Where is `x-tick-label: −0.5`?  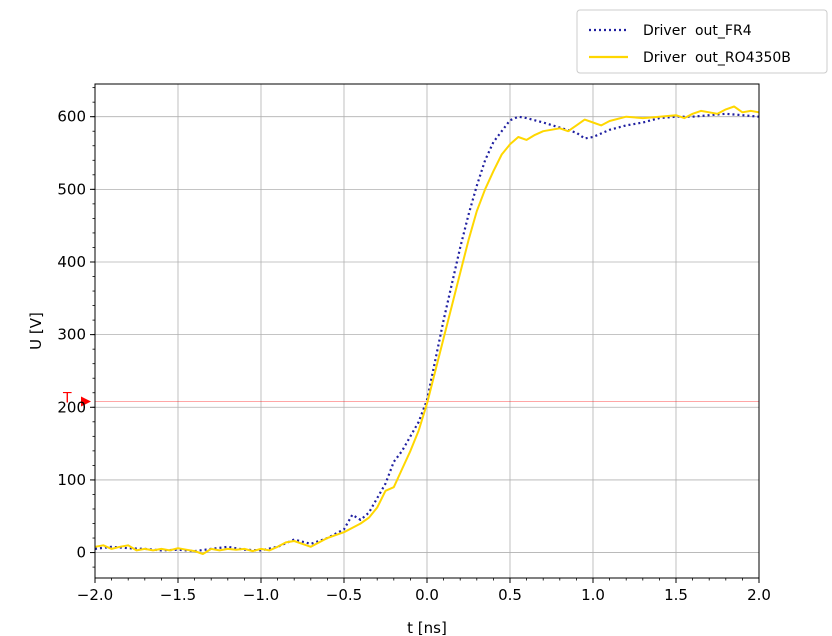
x-tick-label: −0.5 is located at coordinates (344, 595).